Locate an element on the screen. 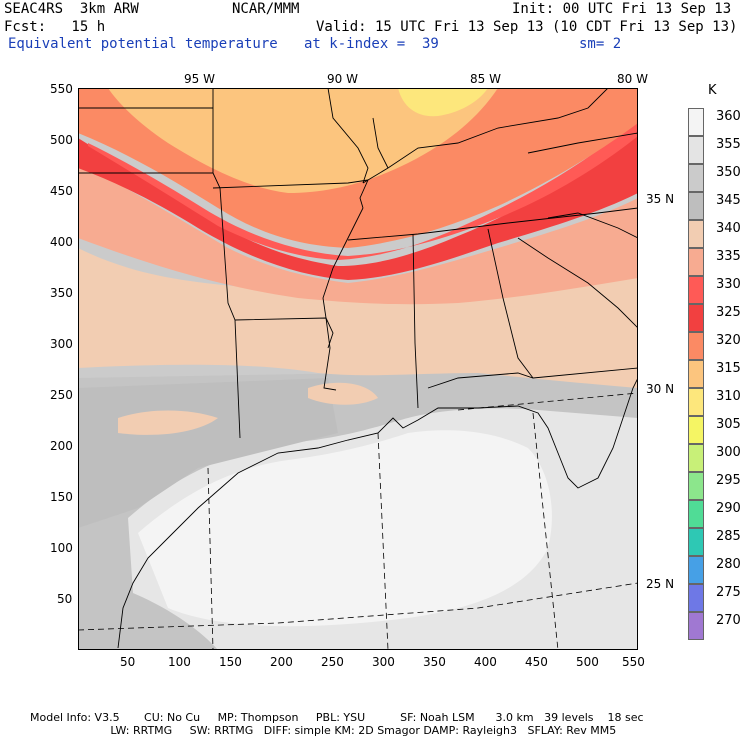 This screenshot has width=740, height=740. colorbar-label: 335 is located at coordinates (728, 256).